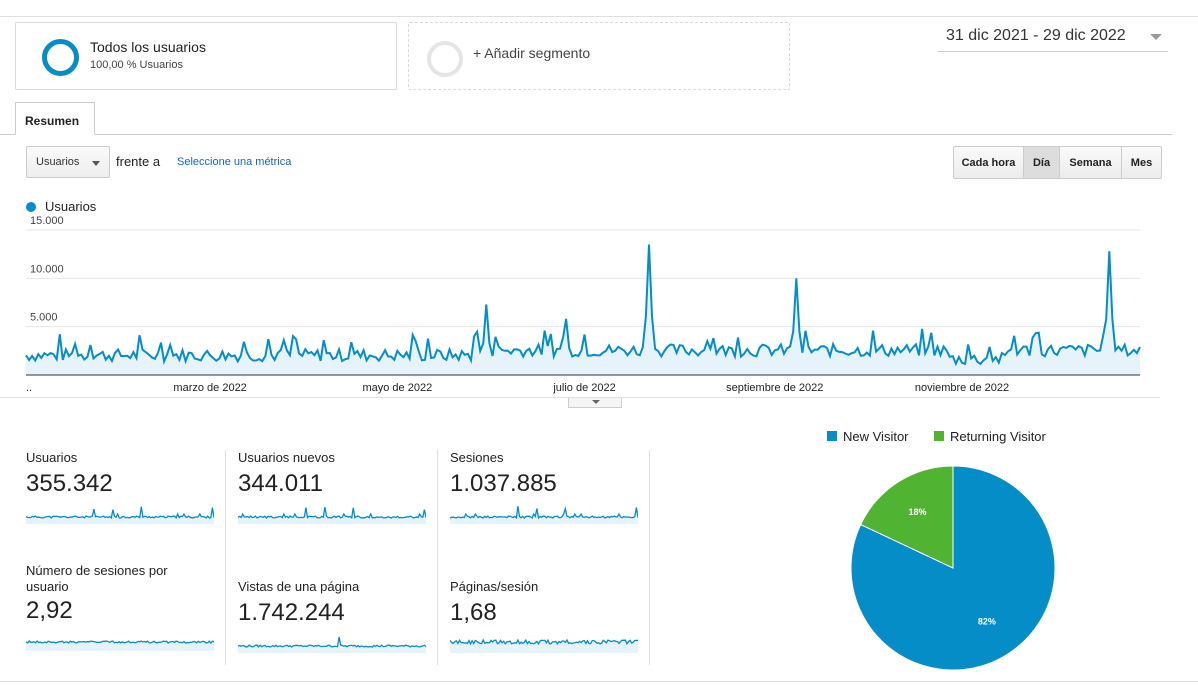 This screenshot has width=1198, height=685. Describe the element at coordinates (97, 578) in the screenshot. I see `metric-label: Número de sesiones por usuario` at that location.